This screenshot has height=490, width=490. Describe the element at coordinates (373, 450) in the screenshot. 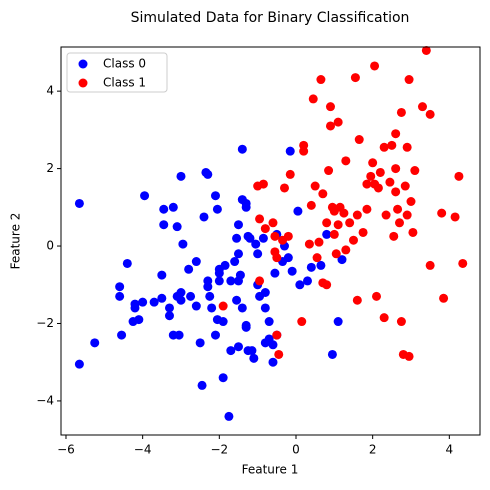

I see `x-tick-label: 2` at that location.